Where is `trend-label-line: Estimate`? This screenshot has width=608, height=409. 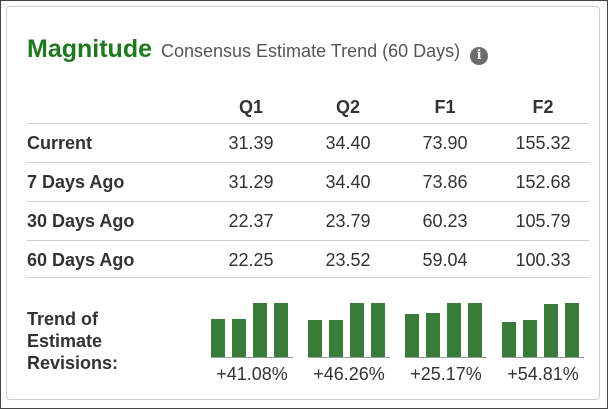
trend-label-line: Estimate is located at coordinates (65, 341).